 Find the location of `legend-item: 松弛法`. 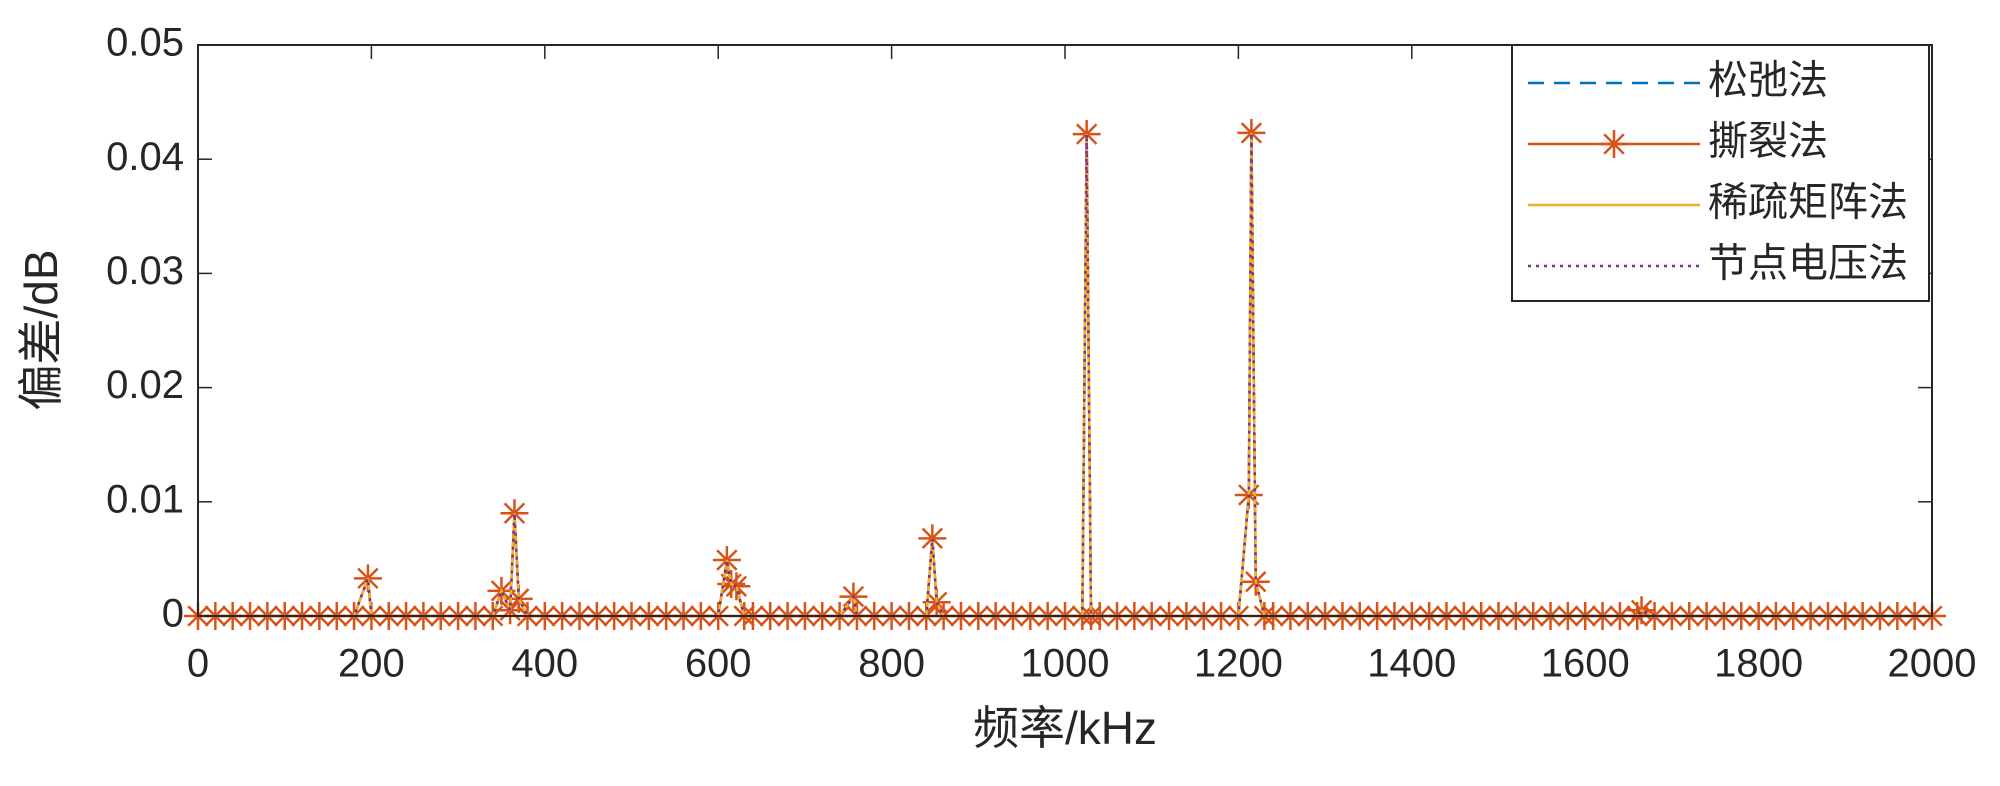

legend-item: 松弛法 is located at coordinates (1678, 81).